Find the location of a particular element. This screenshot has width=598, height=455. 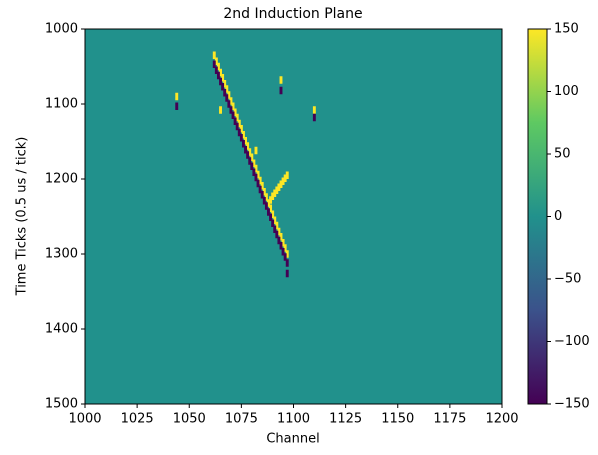

colorbar-tick-label: −150 is located at coordinates (572, 404).